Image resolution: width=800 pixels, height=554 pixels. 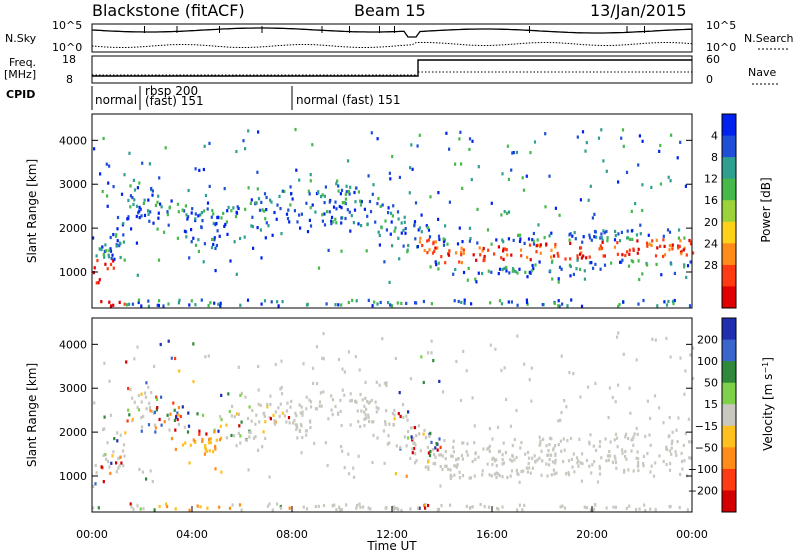 I want to click on freq-panel-frame, so click(x=392, y=69).